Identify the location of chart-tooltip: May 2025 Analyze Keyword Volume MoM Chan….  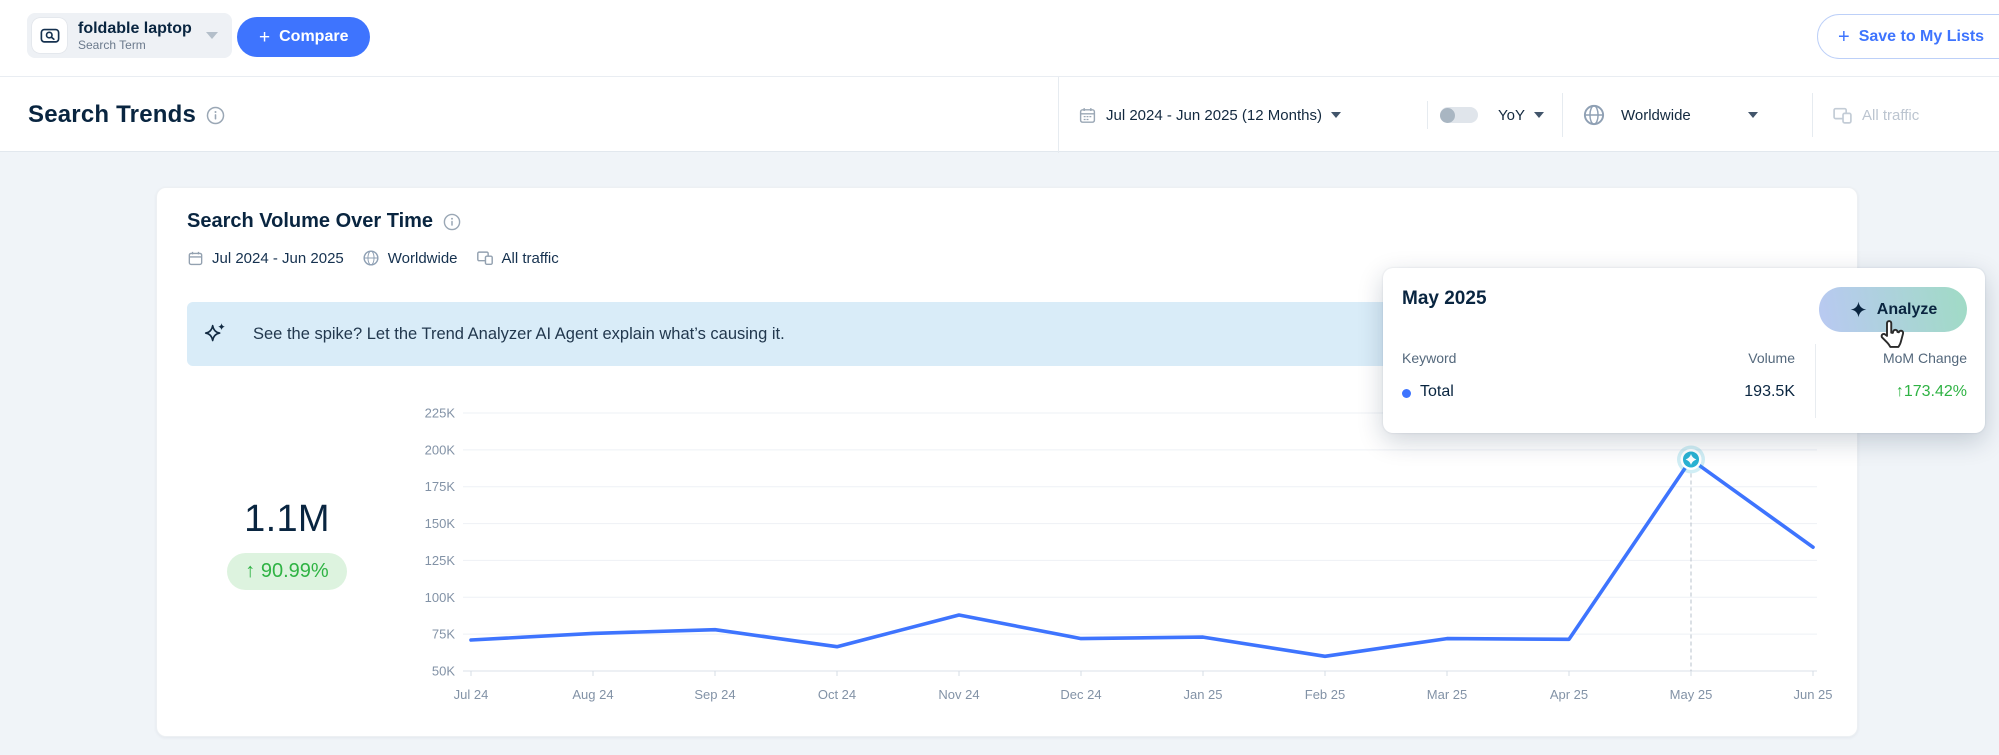
(1684, 350).